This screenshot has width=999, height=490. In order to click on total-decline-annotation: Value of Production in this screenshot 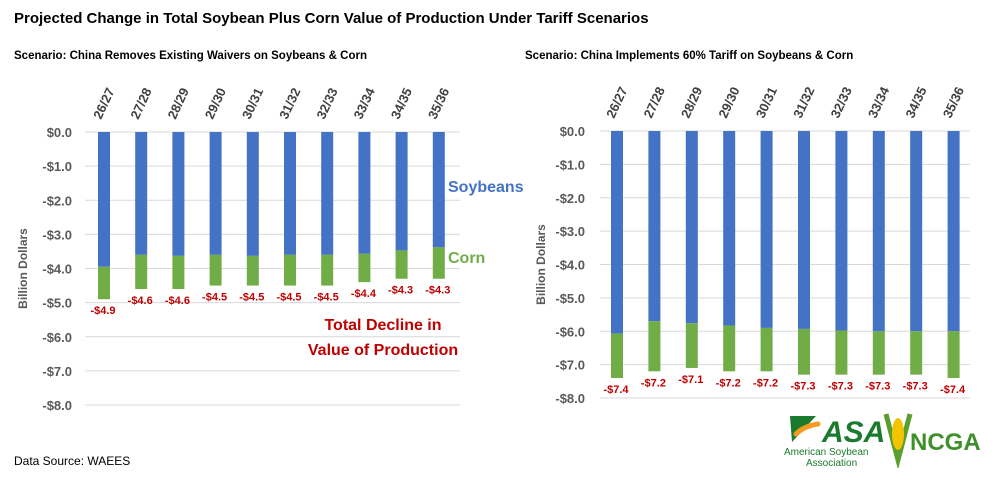, I will do `click(383, 350)`.